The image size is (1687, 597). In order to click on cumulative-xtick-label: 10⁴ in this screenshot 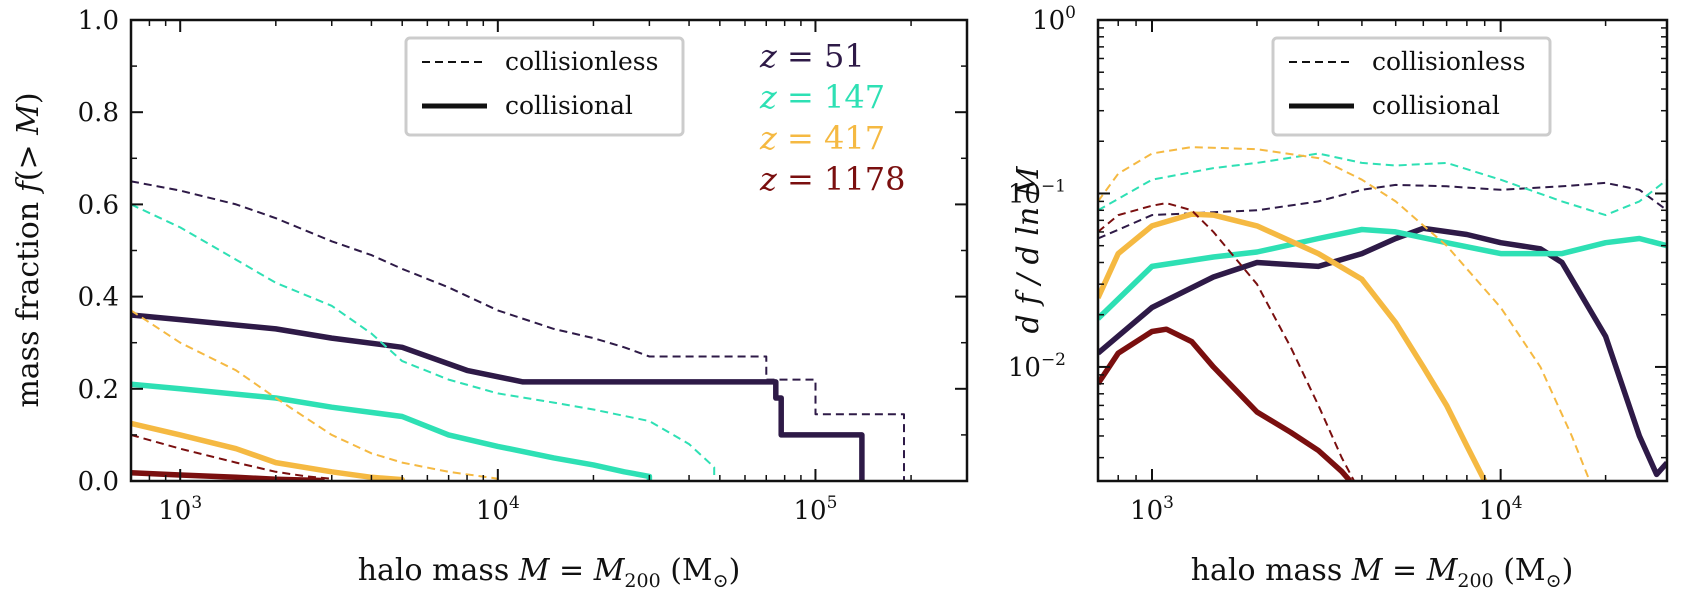, I will do `click(498, 509)`.